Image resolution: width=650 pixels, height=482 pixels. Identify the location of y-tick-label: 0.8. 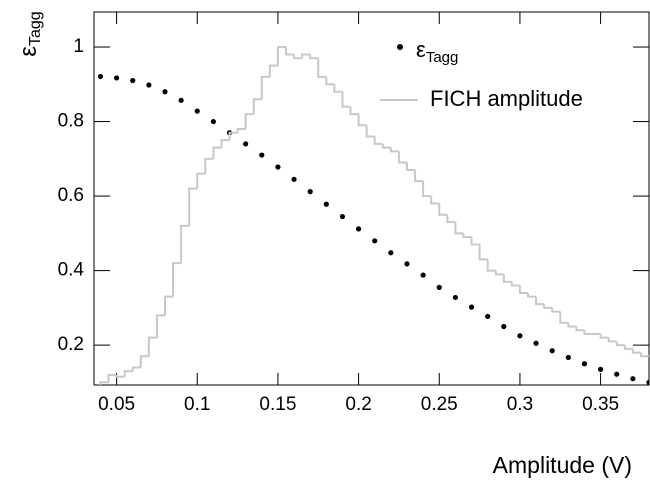
(71, 121).